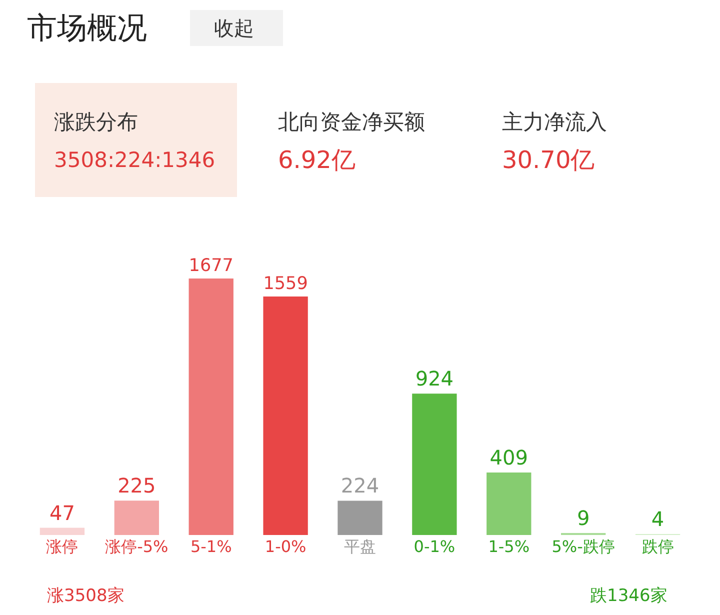 The height and width of the screenshot is (615, 720). What do you see at coordinates (62, 512) in the screenshot?
I see `data-label: 47` at bounding box center [62, 512].